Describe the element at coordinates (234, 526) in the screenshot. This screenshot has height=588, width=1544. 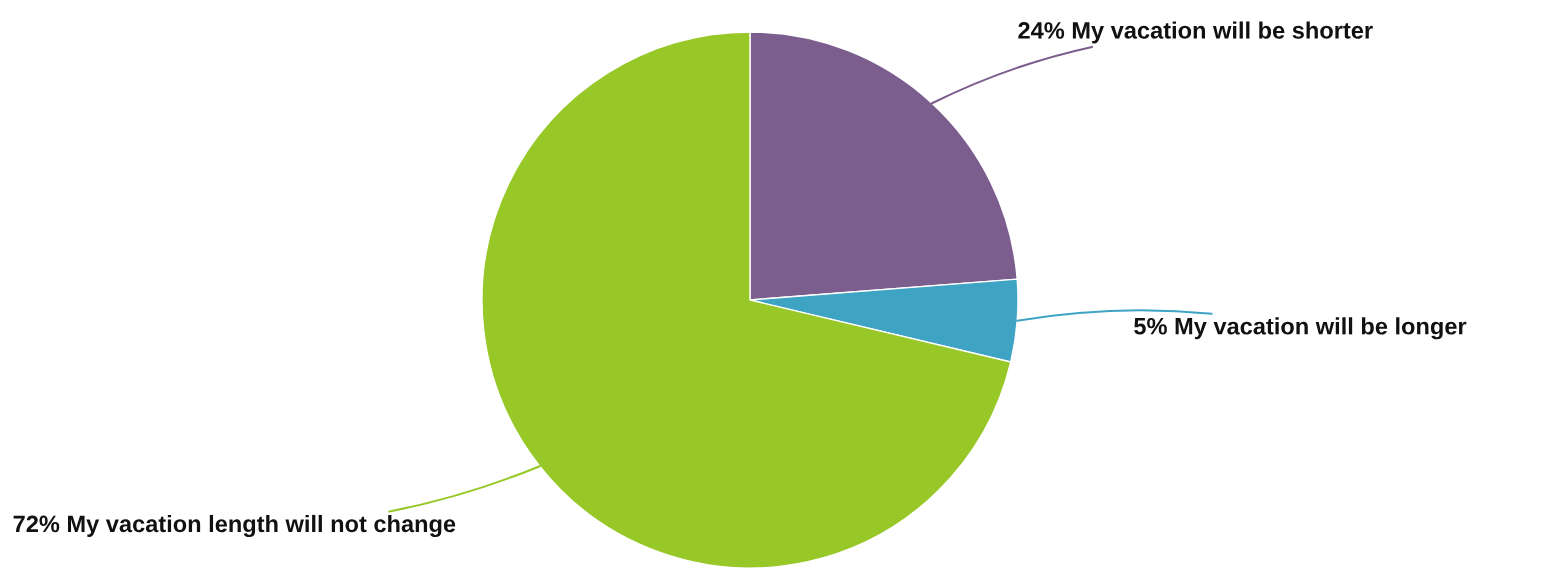
I see `slice-label: 72% My vacation length will not change` at that location.